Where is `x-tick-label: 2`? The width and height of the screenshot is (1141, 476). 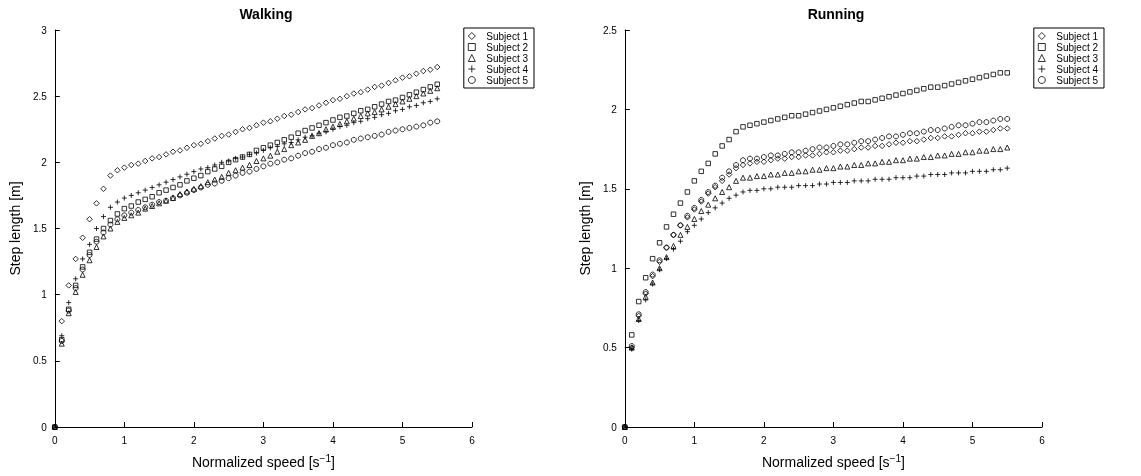
x-tick-label: 2 is located at coordinates (764, 440).